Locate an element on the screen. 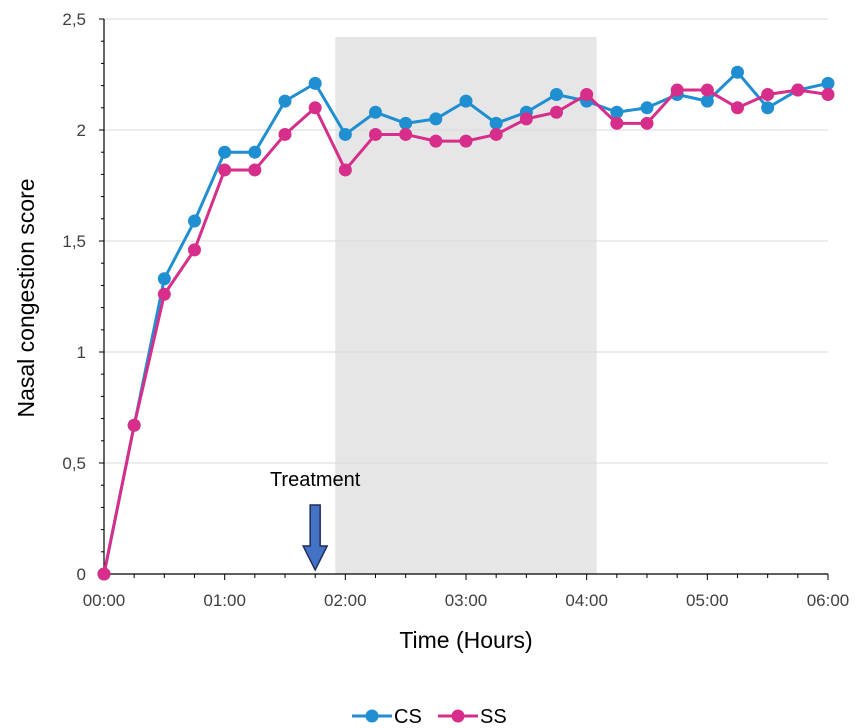 Image resolution: width=864 pixels, height=728 pixels. treatment-arrow-icon is located at coordinates (315, 538).